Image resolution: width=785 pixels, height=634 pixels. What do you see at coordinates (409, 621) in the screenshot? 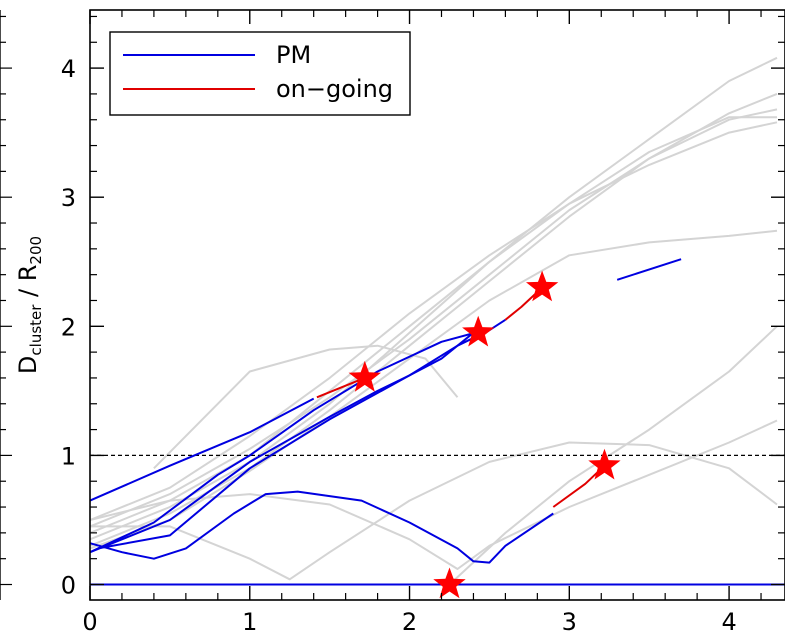
I see `x-tick-label-2: 2` at bounding box center [409, 621].